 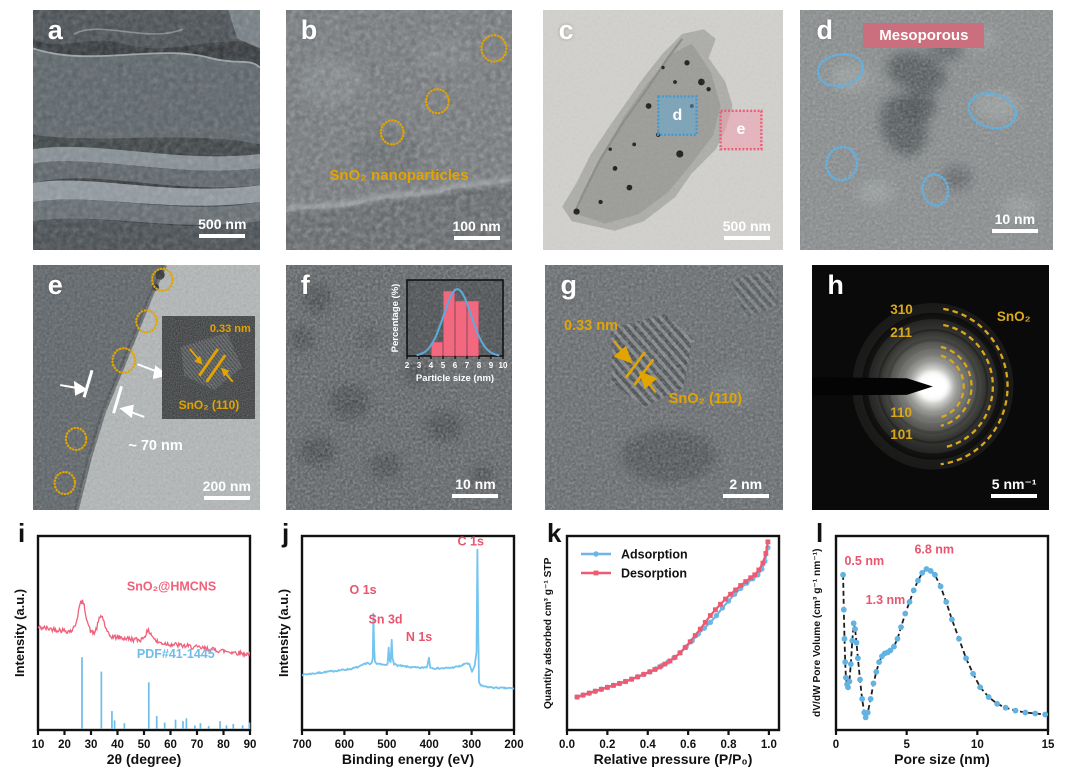 What do you see at coordinates (901, 333) in the screenshot?
I see `ring-label-211: 211` at bounding box center [901, 333].